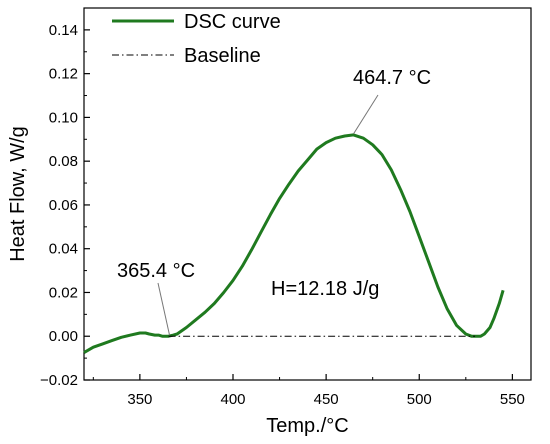  I want to click on x-tick-labels: 350 400 450 500 550, so click(326, 399).